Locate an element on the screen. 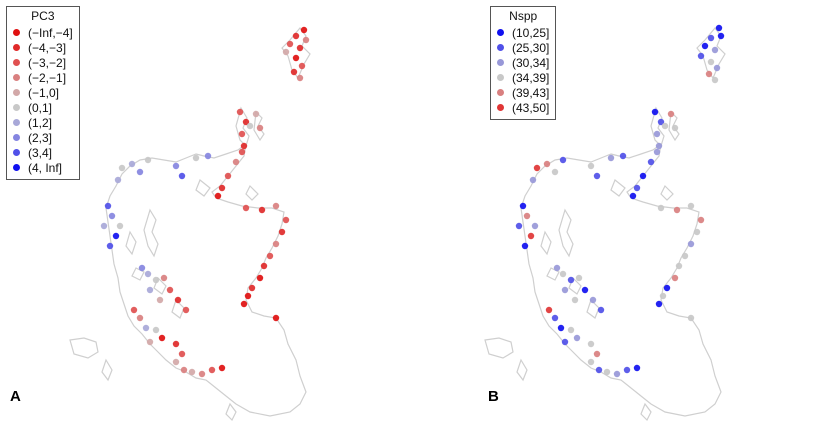 This screenshot has width=830, height=424. legend-label: (25,30] is located at coordinates (531, 47).